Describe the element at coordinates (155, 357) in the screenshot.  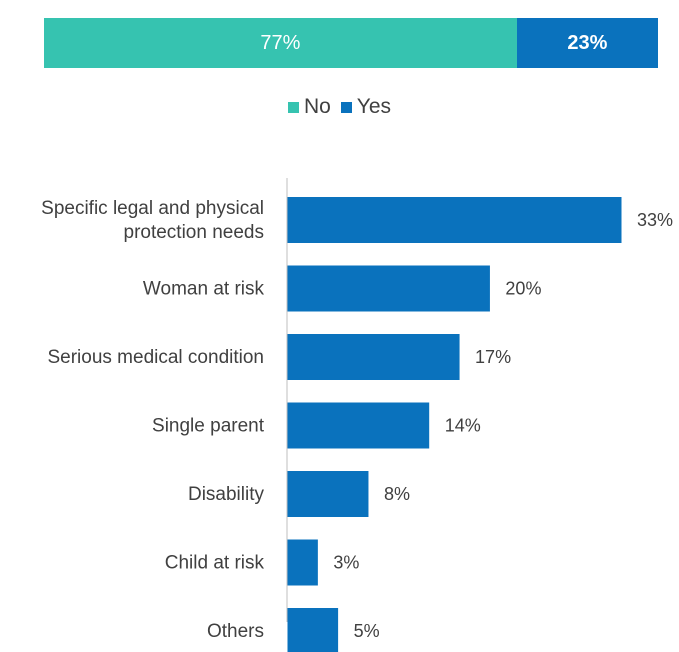
I see `category-label-2: Serious medical condition` at that location.